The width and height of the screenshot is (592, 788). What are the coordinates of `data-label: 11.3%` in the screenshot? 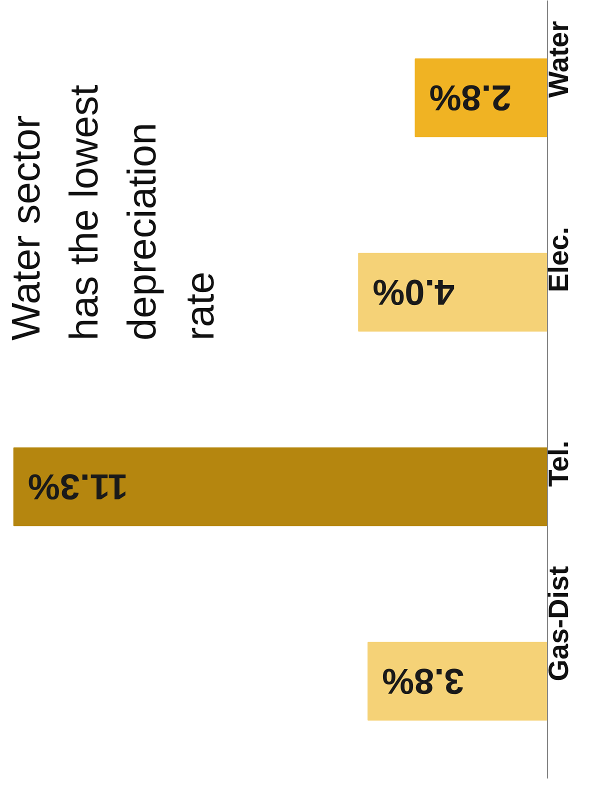 It's located at (78, 487).